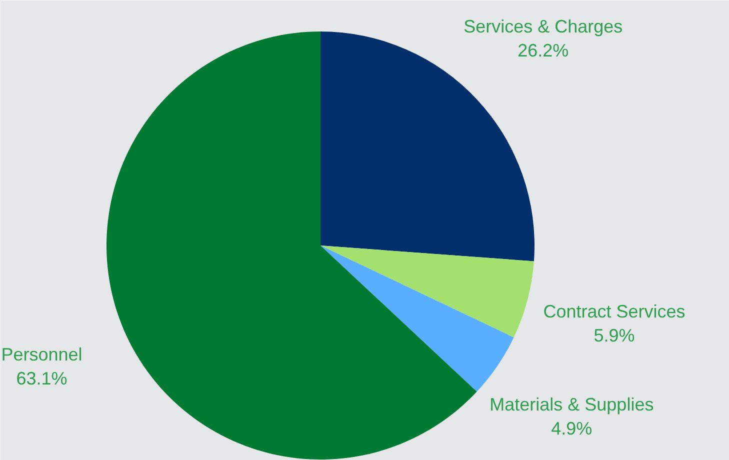 This screenshot has height=460, width=729. What do you see at coordinates (543, 26) in the screenshot?
I see `slice-label: Services & Charges` at bounding box center [543, 26].